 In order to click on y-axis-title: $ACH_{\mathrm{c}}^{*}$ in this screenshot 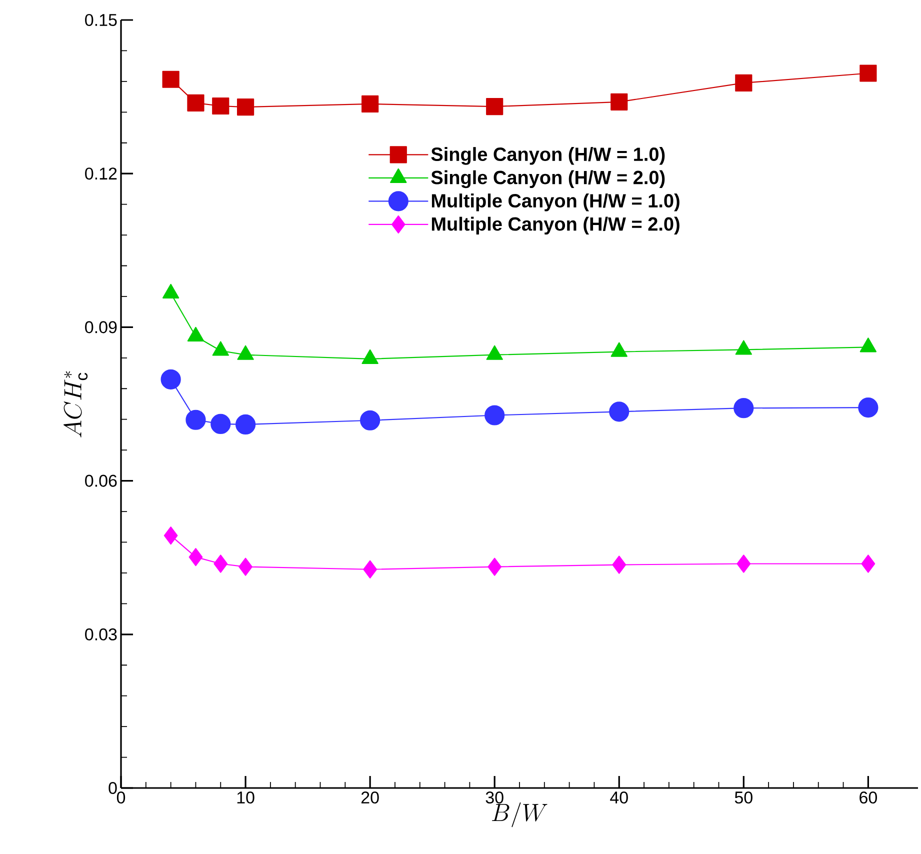, I will do `click(76, 404)`.